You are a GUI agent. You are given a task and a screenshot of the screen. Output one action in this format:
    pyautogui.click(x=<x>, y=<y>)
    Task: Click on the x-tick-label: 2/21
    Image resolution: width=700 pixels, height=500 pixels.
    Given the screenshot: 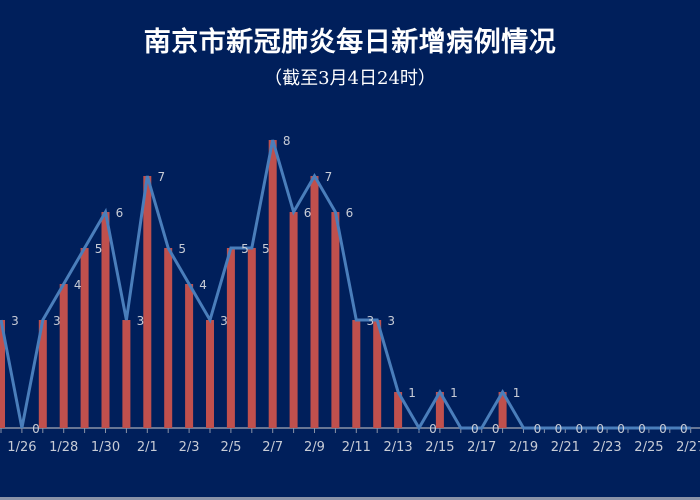 What is the action you would take?
    pyautogui.click(x=565, y=447)
    